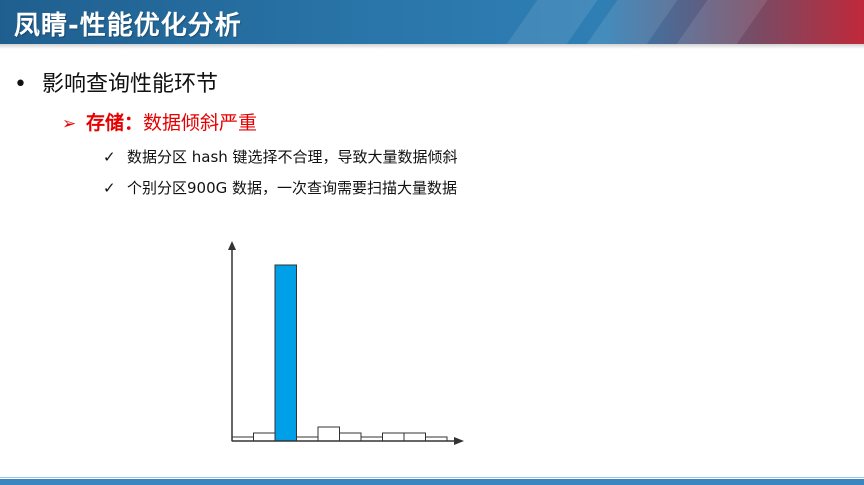  I want to click on footer-rule, so click(432, 477).